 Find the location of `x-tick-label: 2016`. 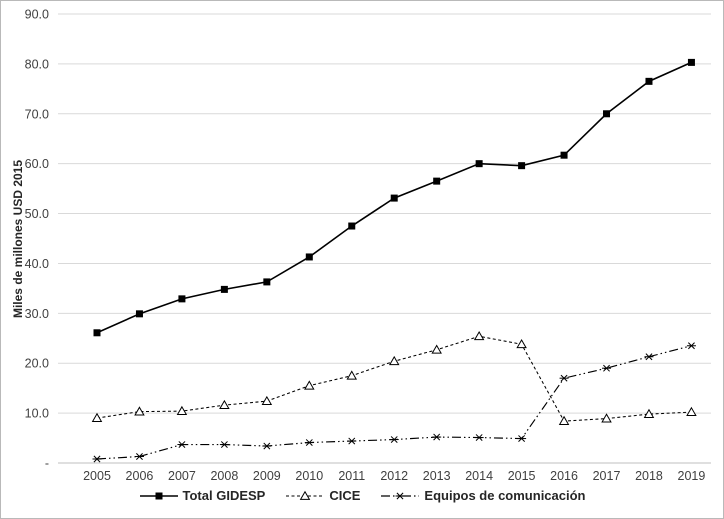

x-tick-label: 2016 is located at coordinates (564, 476).